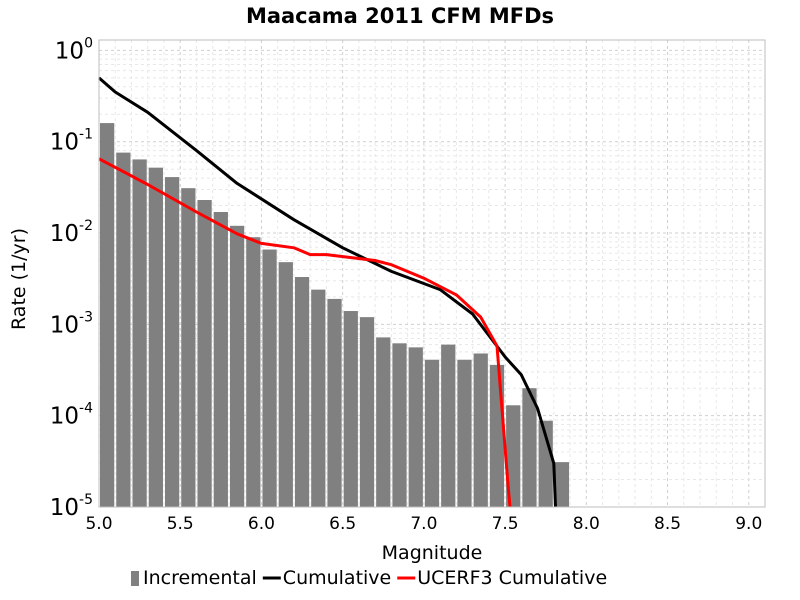 Image resolution: width=800 pixels, height=600 pixels. What do you see at coordinates (748, 524) in the screenshot?
I see `x-tick-label: 9.0` at bounding box center [748, 524].